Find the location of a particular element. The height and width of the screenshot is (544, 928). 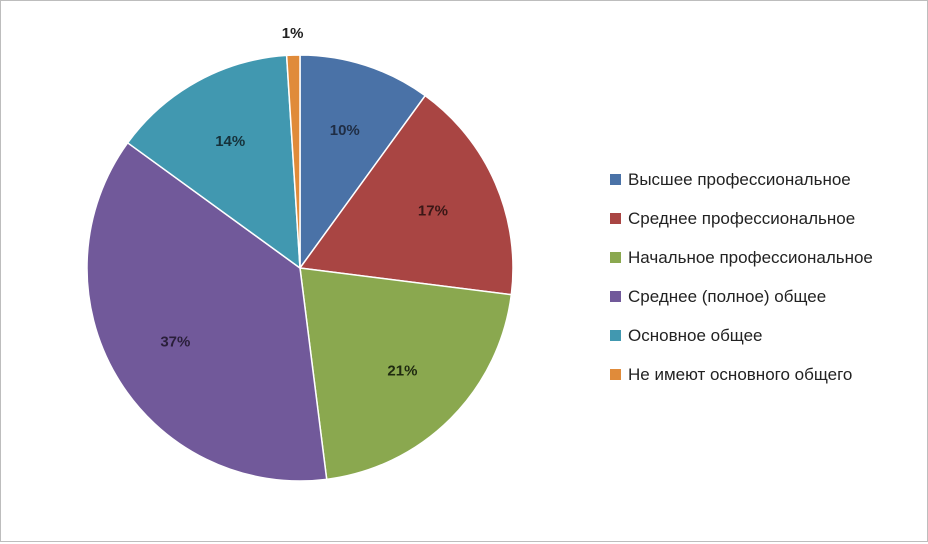

legend-item: Высшее профессиональное is located at coordinates (765, 179).